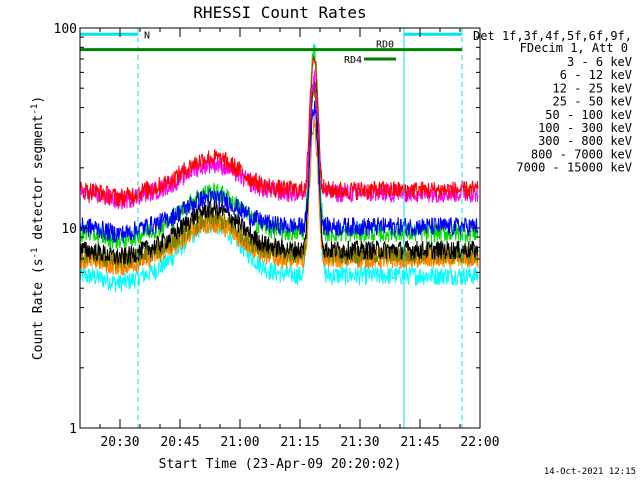  What do you see at coordinates (279, 12) in the screenshot?
I see `chart-title: RHESSI Count Rates` at bounding box center [279, 12].